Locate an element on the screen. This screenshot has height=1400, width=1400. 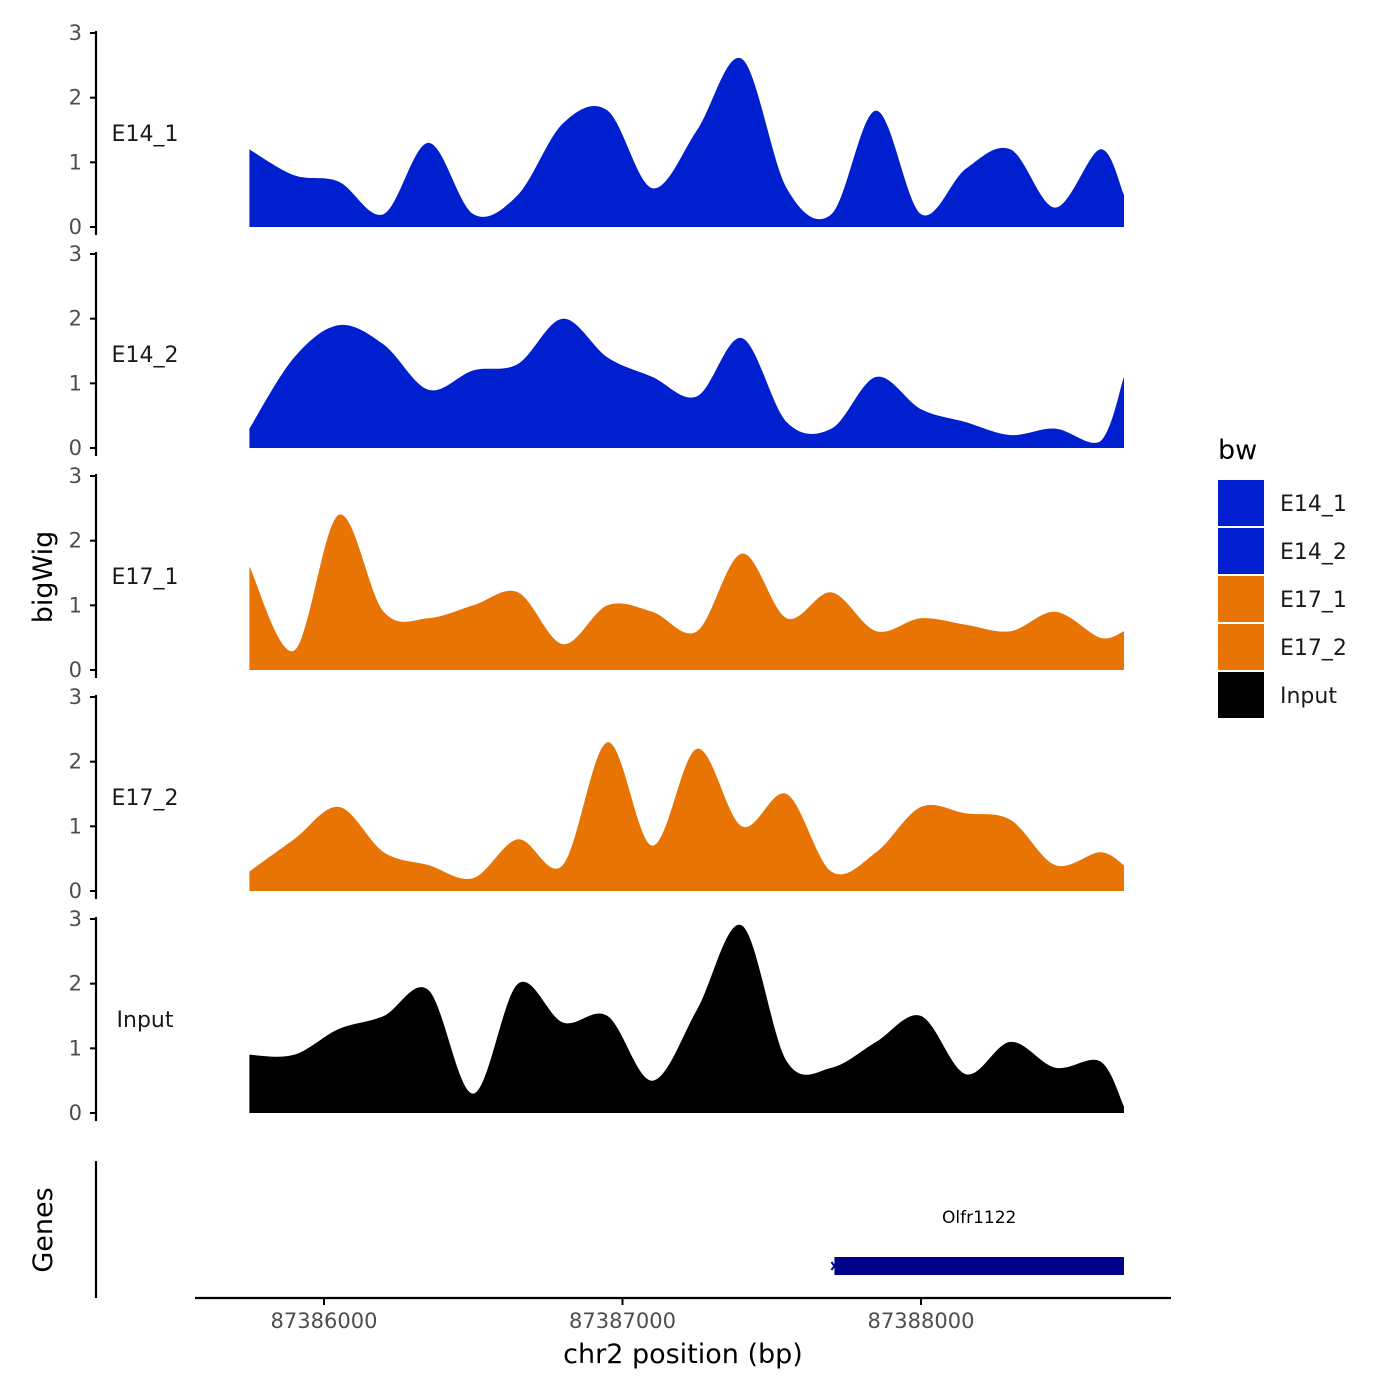
x-ticks: 87386000 87387000 87388000 is located at coordinates (623, 1315).